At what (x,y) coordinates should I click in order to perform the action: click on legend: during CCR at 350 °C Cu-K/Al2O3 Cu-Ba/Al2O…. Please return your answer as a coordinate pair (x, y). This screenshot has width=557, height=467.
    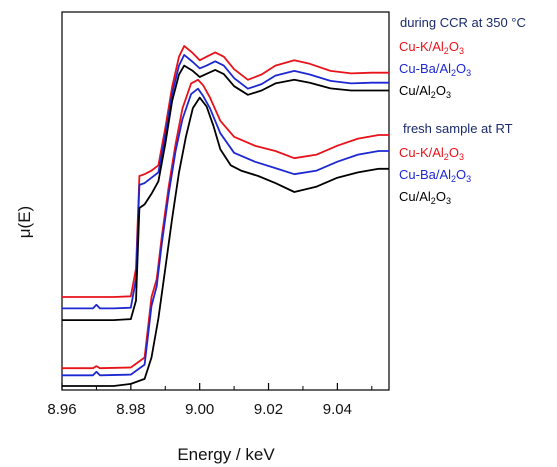
    Looking at the image, I should click on (462, 110).